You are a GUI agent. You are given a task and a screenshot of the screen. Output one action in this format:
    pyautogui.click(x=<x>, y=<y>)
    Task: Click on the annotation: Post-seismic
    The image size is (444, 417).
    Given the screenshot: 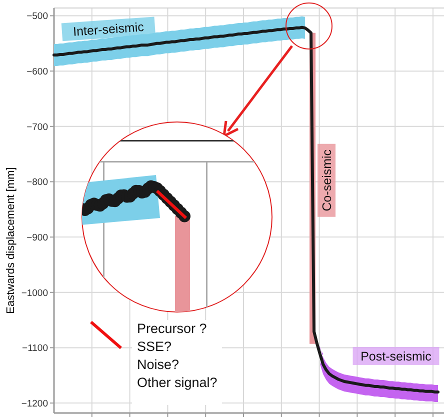 What is the action you would take?
    pyautogui.click(x=396, y=356)
    